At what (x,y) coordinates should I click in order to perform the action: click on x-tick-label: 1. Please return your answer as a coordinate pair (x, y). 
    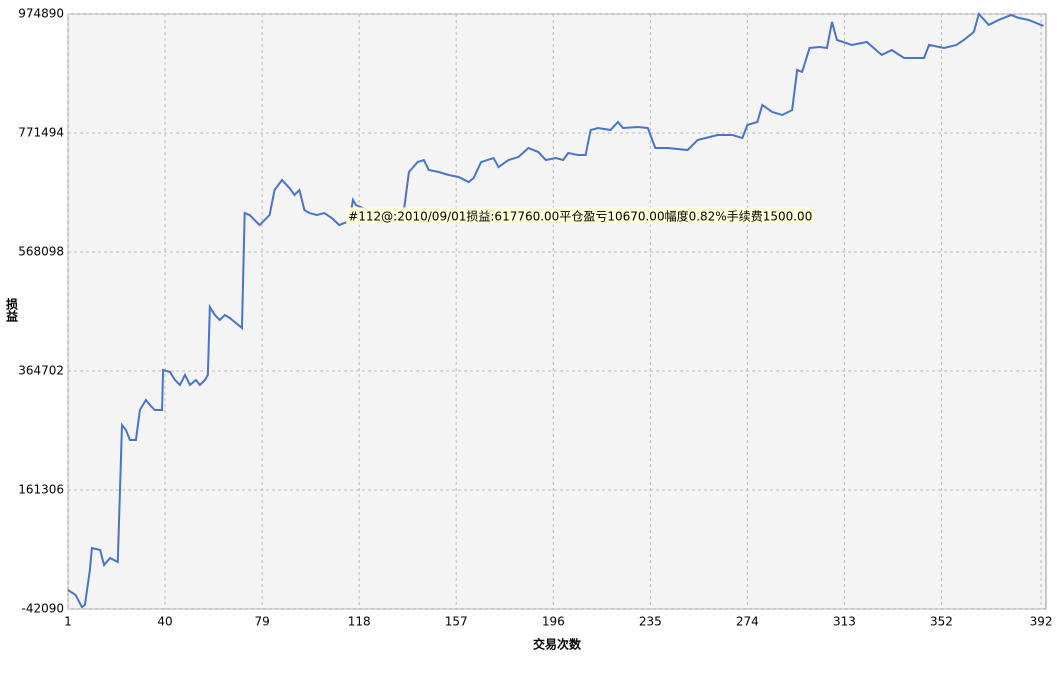
    Looking at the image, I should click on (68, 622).